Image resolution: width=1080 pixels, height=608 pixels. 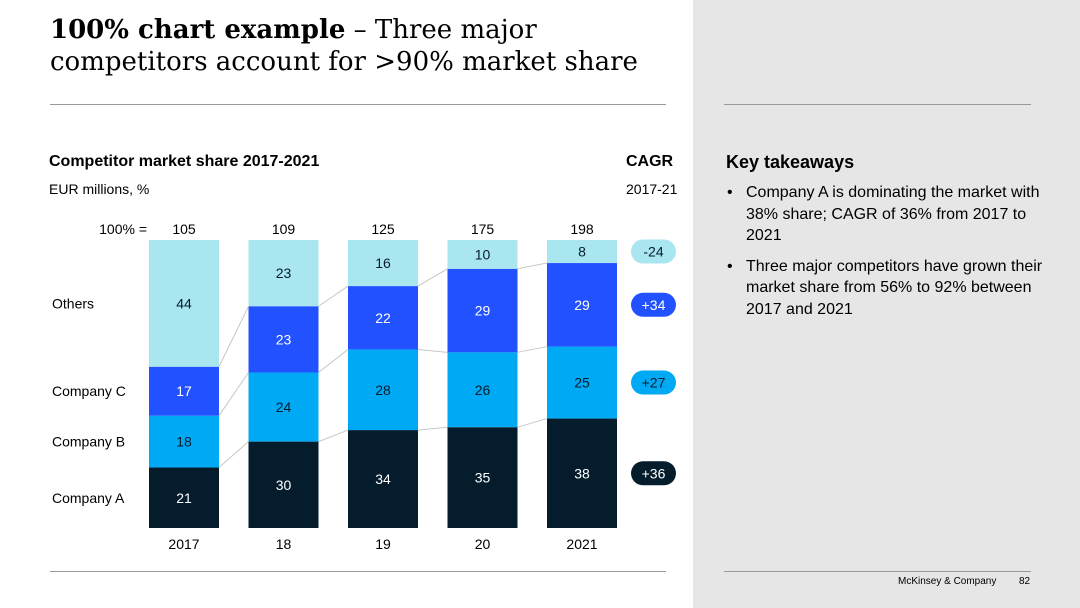 What do you see at coordinates (483, 544) in the screenshot?
I see `x-tick-label: 20` at bounding box center [483, 544].